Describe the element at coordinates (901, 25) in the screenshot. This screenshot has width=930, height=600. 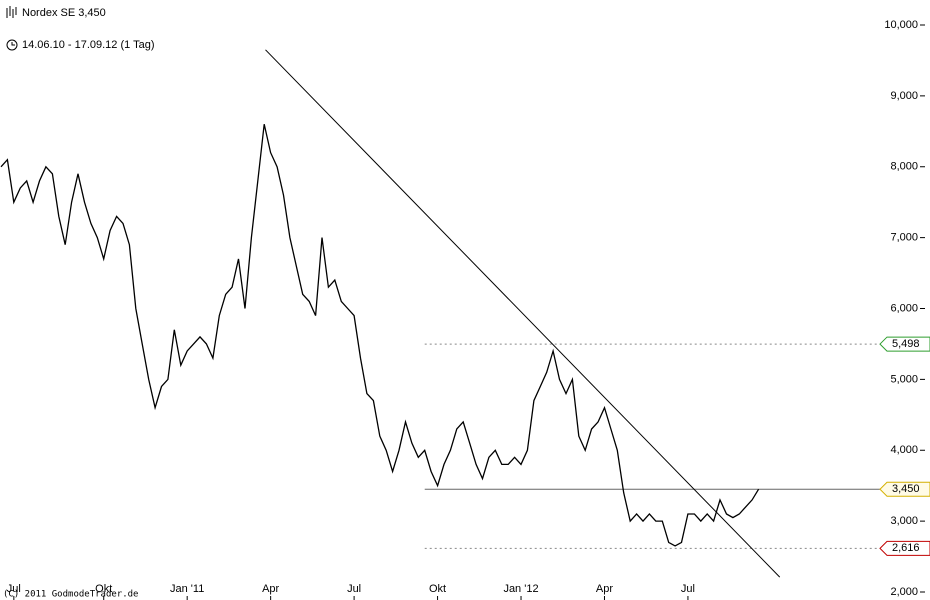
I see `y-tick-label: 10,000` at that location.